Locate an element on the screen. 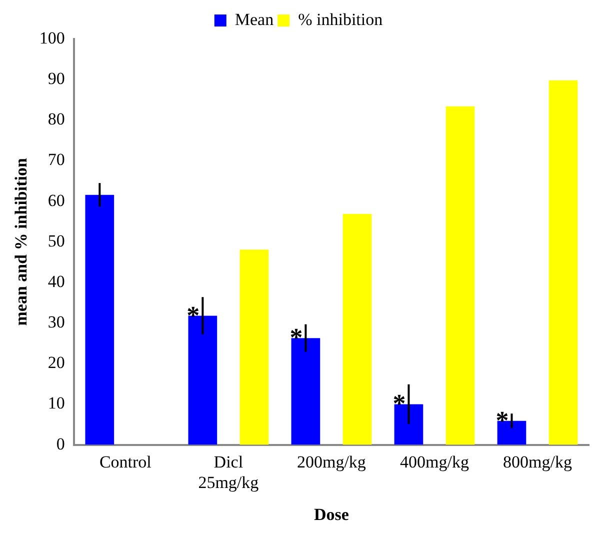 This screenshot has height=538, width=605. x-tick-label: 800mg/kg is located at coordinates (537, 462).